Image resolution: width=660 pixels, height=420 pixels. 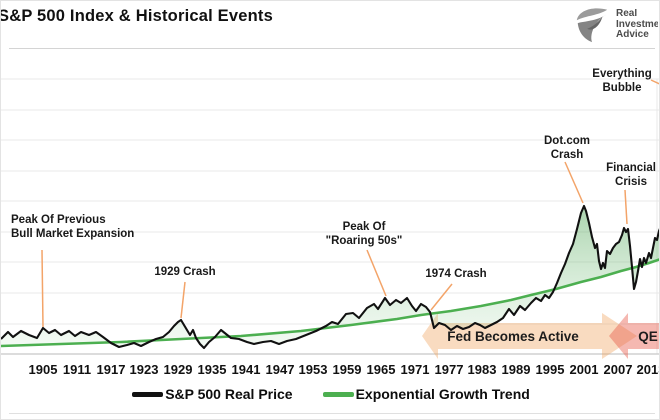 I want to click on x-tick-label: 1923, so click(x=144, y=369).